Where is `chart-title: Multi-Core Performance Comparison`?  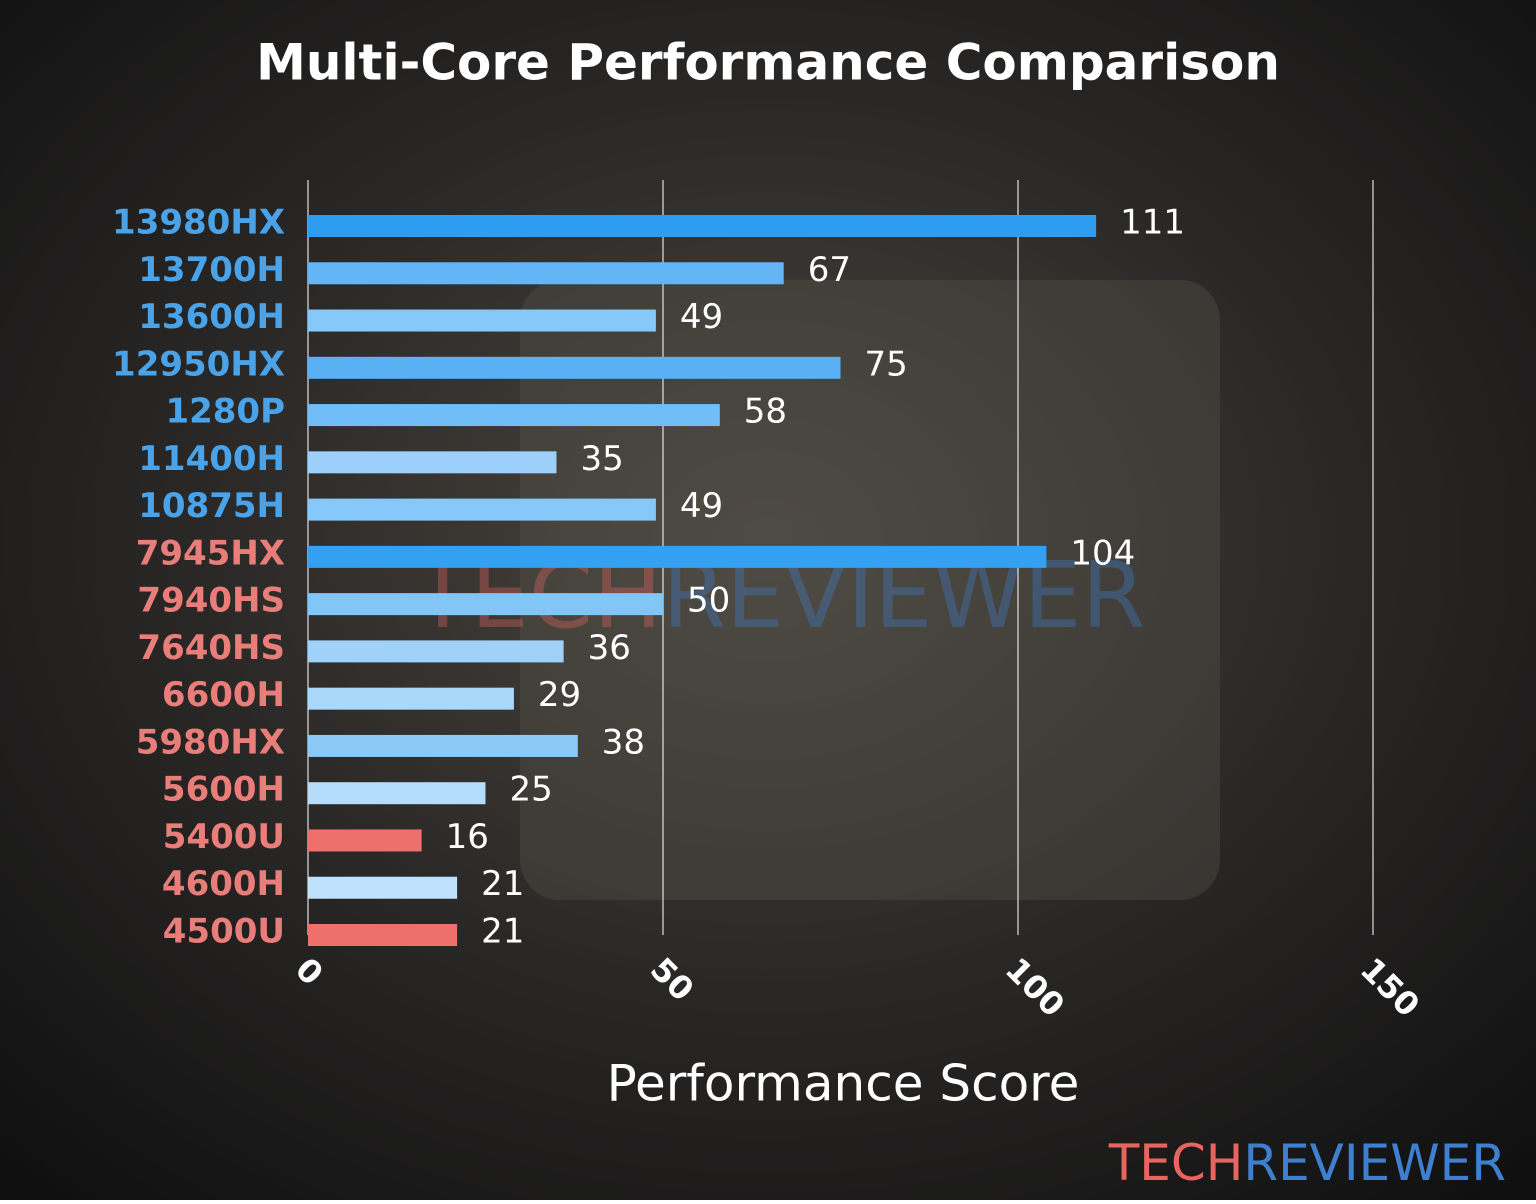 chart-title: Multi-Core Performance Comparison is located at coordinates (768, 63).